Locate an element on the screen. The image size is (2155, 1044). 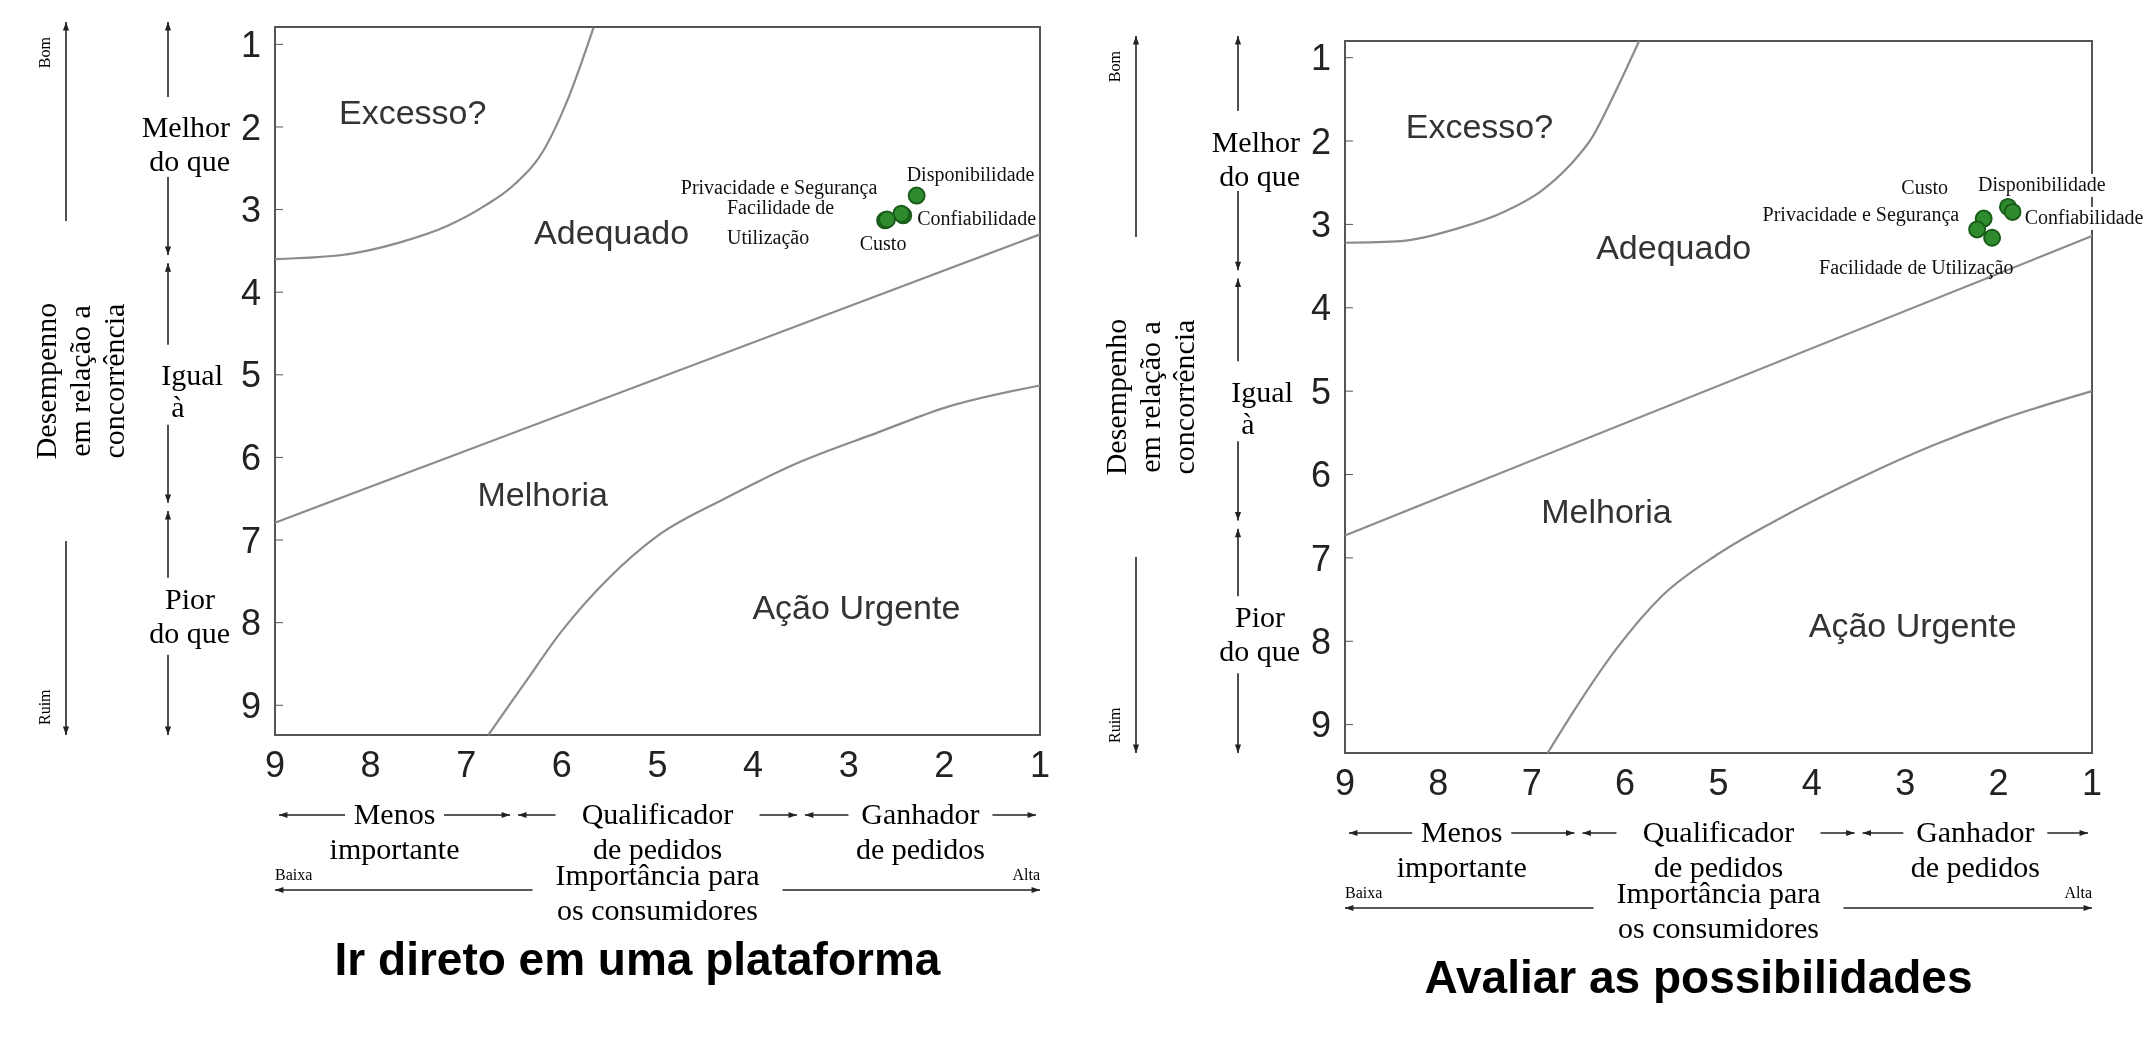
text: Ir direto em uma plataforma is located at coordinates (637, 959).